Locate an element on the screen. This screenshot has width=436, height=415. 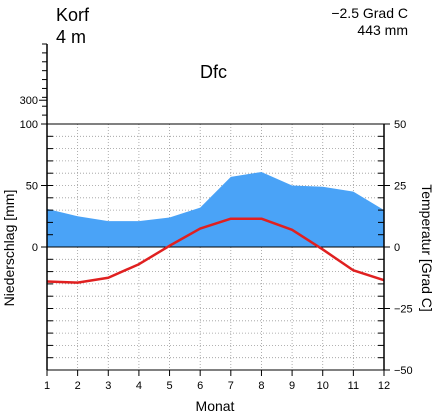
mean-temperature: −2.5 Grad C is located at coordinates (369, 13).